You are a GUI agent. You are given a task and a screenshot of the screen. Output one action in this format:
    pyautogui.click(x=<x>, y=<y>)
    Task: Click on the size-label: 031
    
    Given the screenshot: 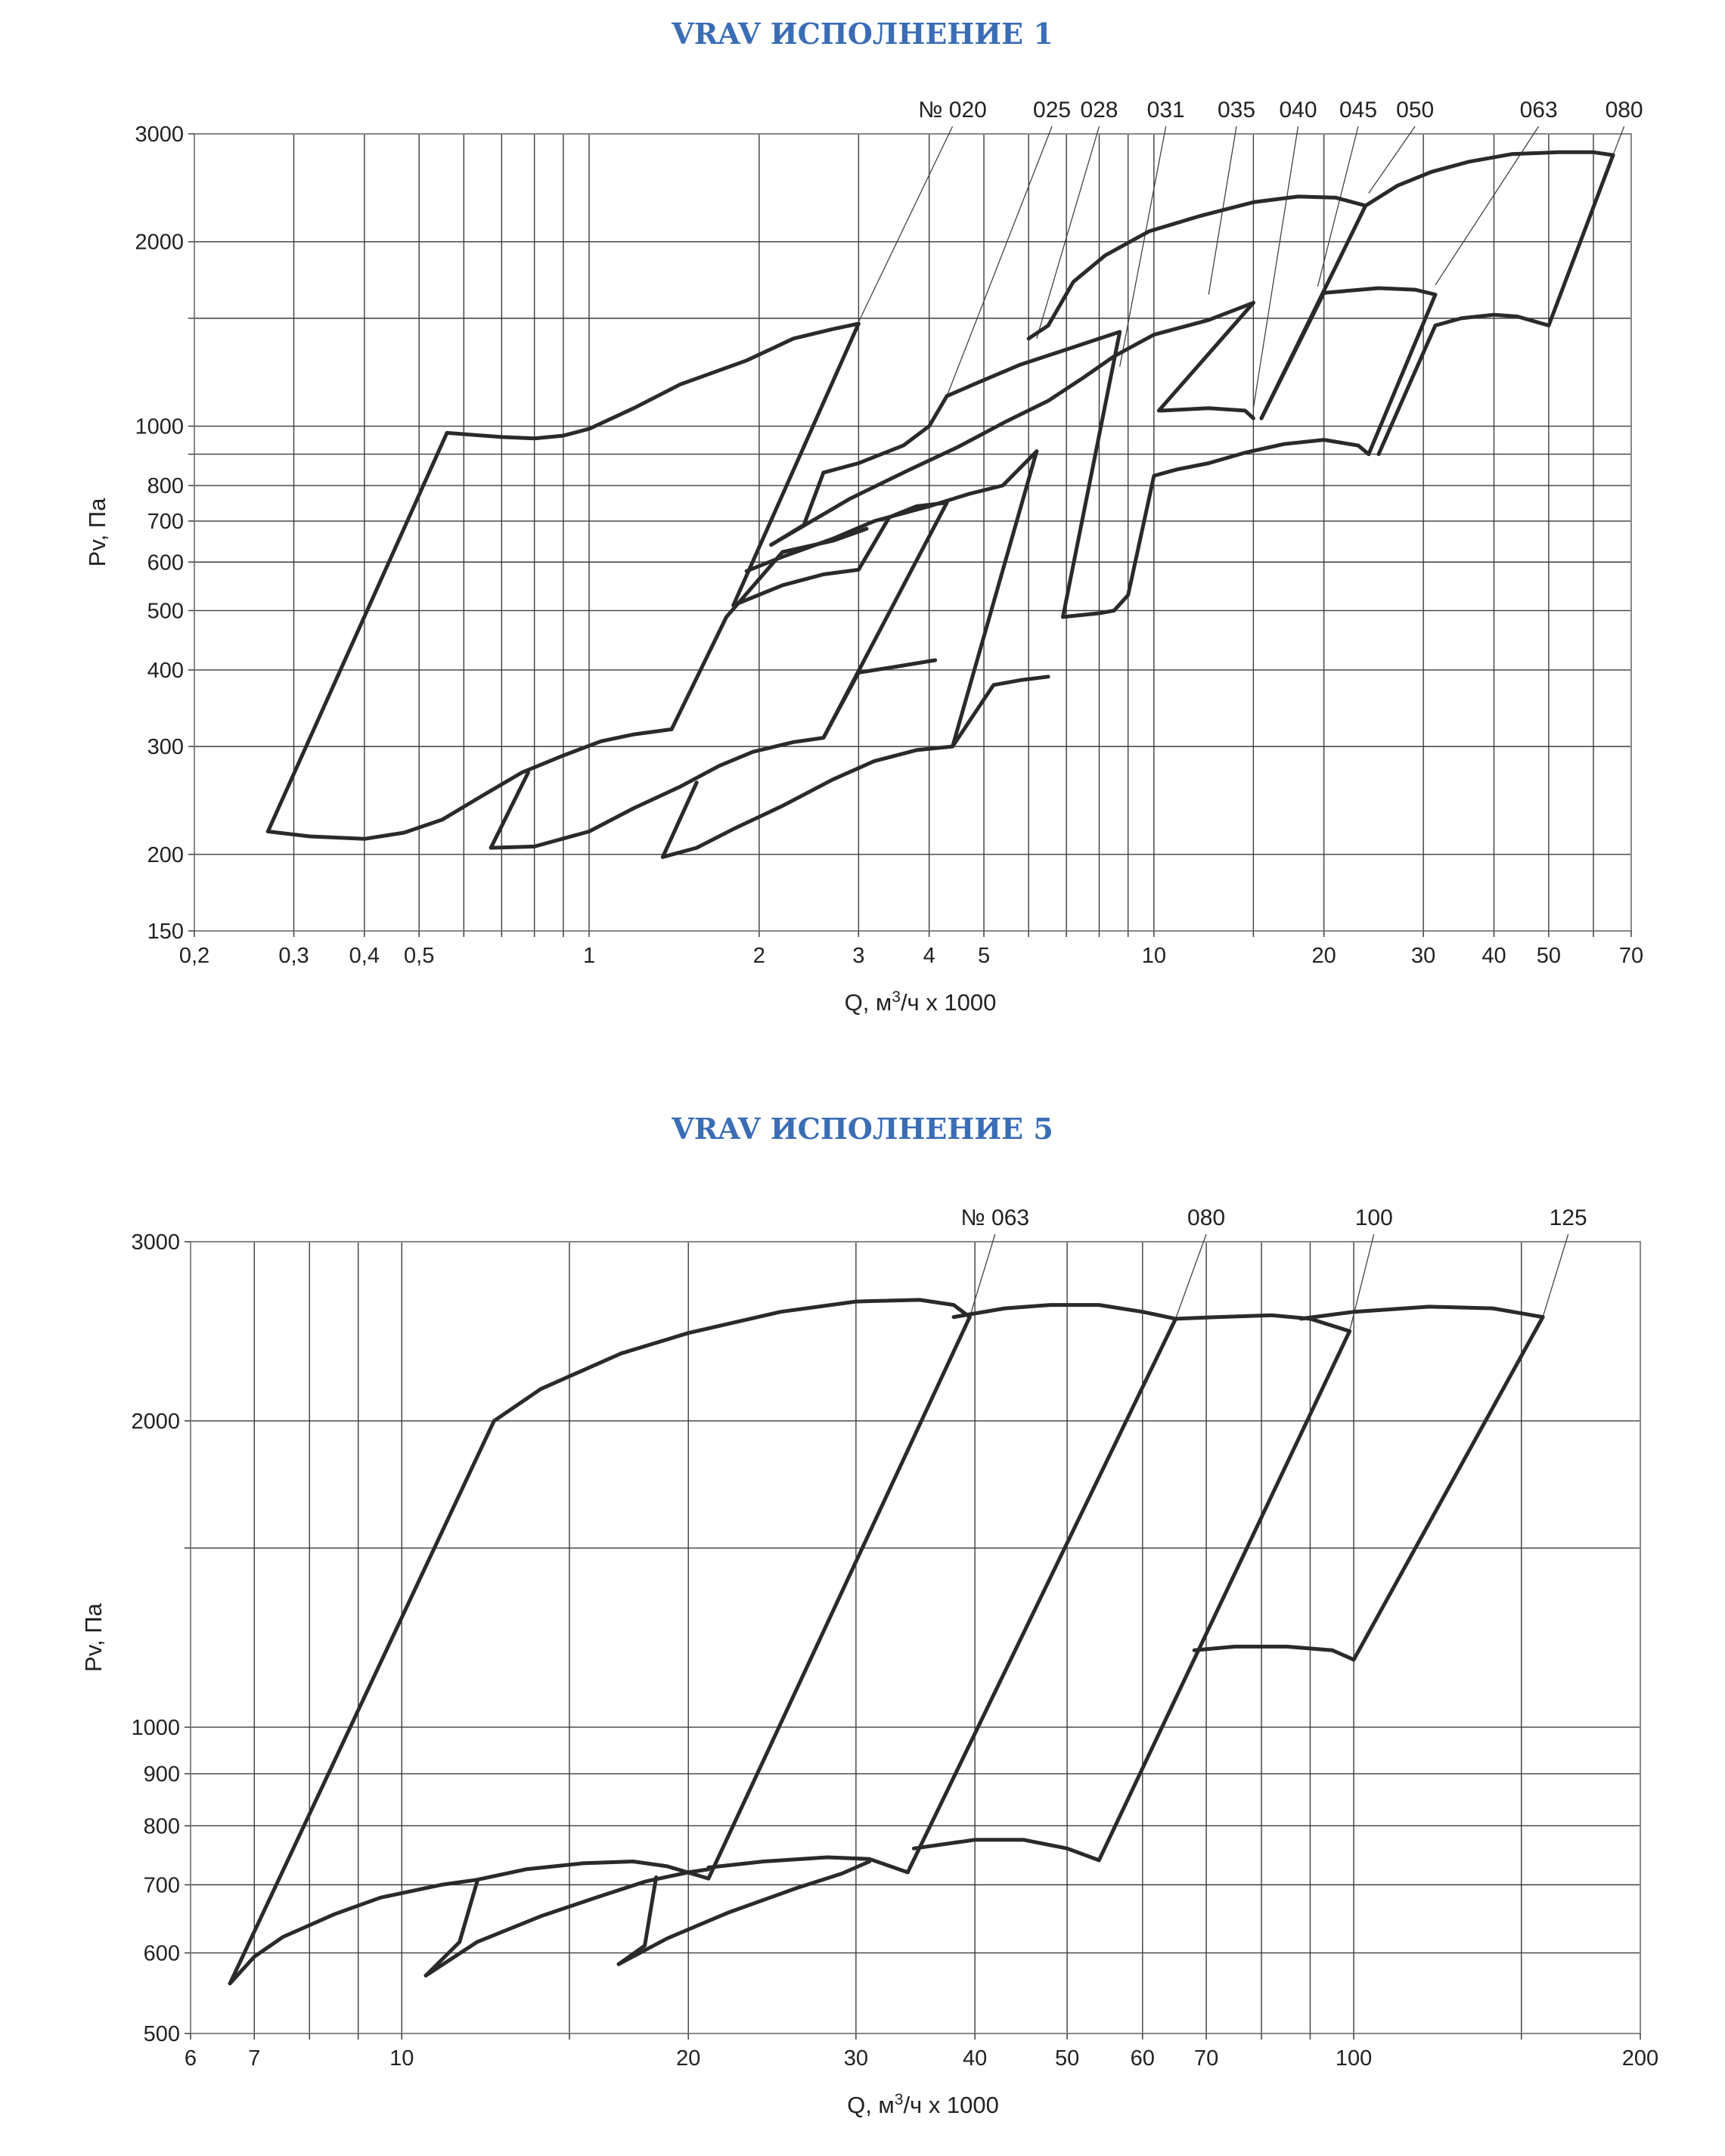 What is the action you would take?
    pyautogui.click(x=1166, y=110)
    